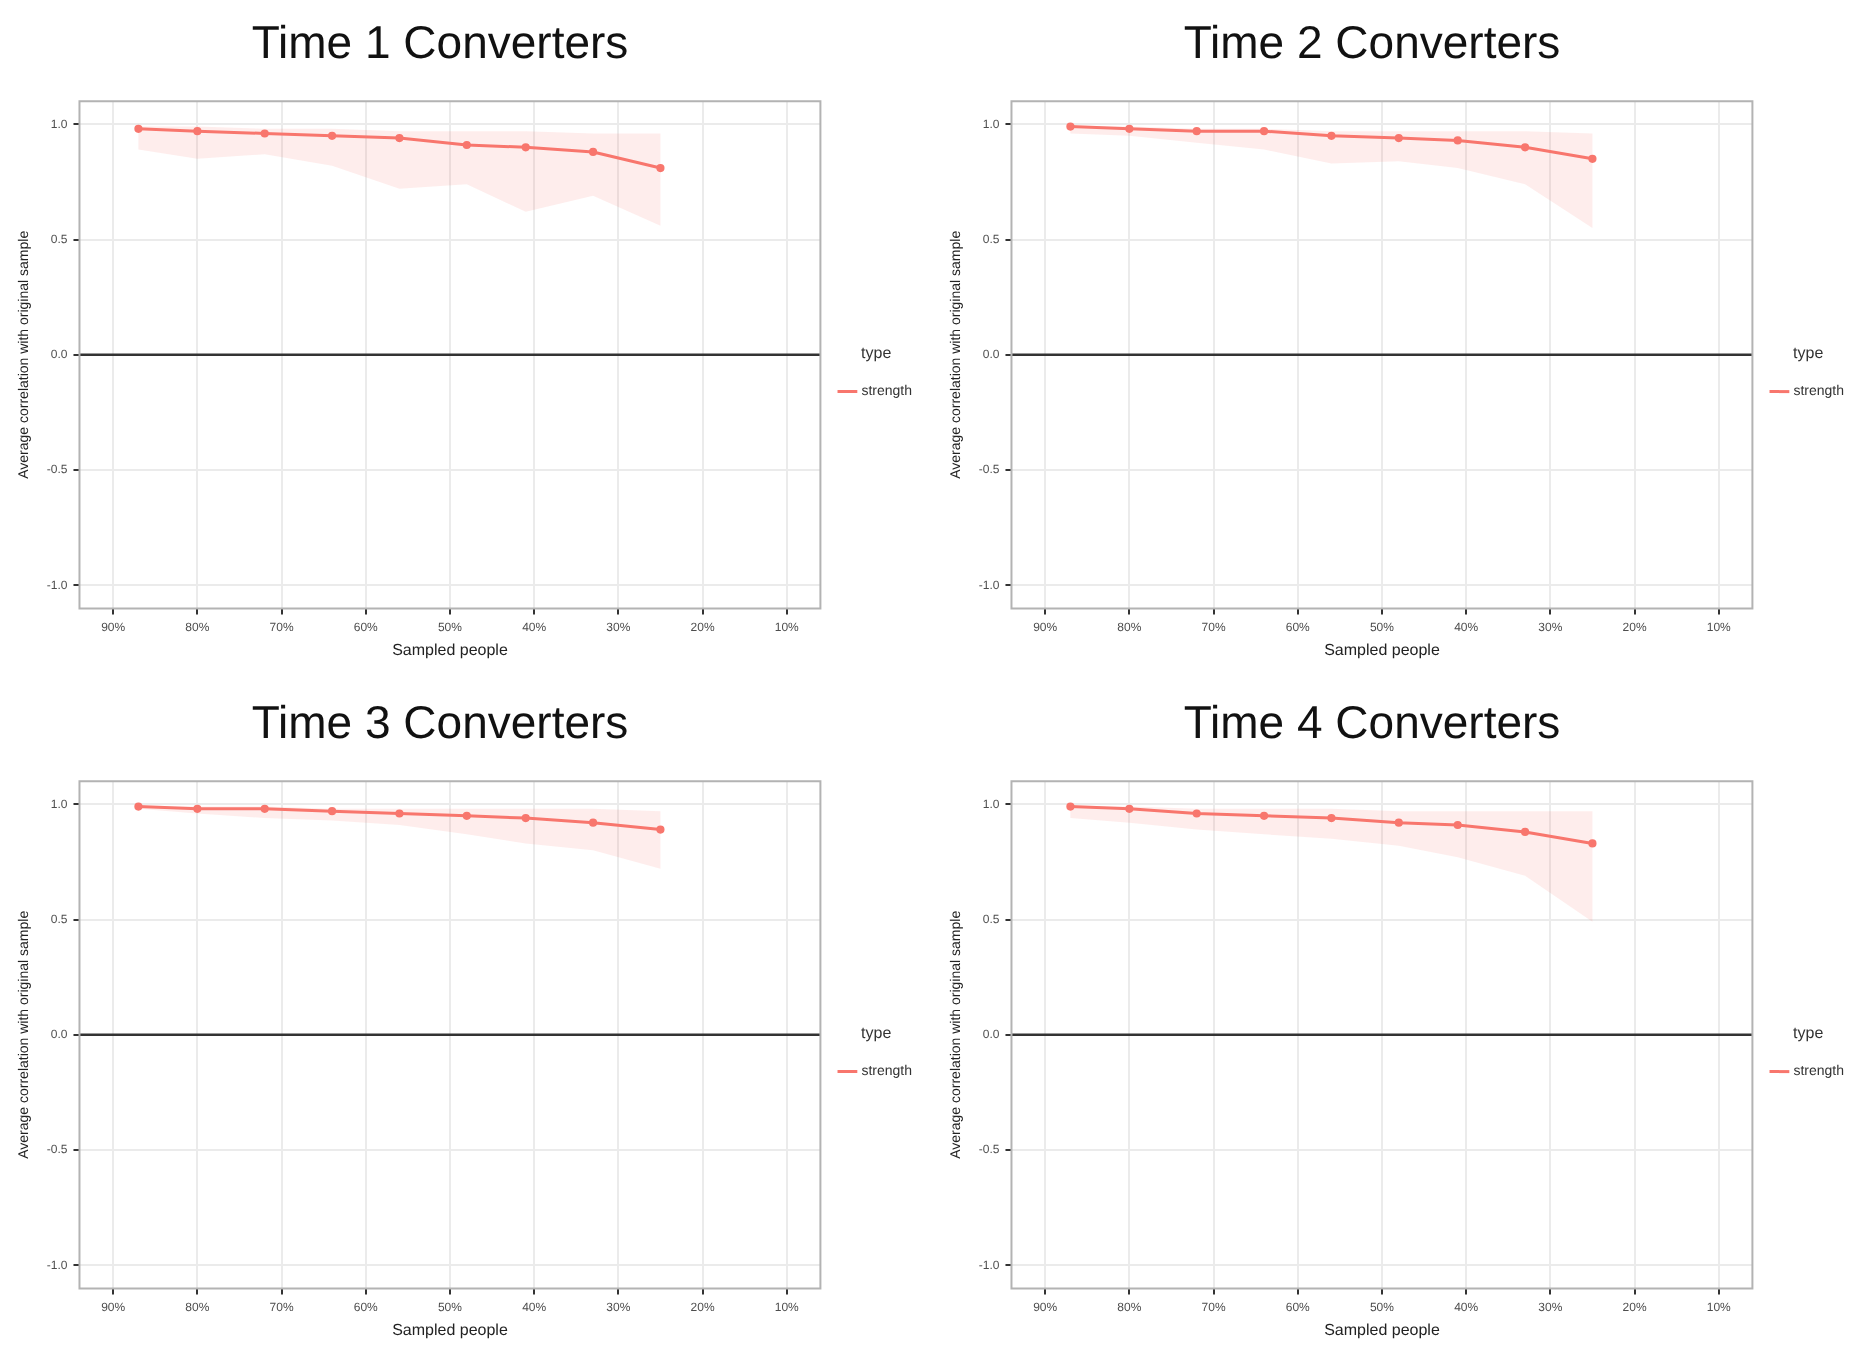 The width and height of the screenshot is (1864, 1358). What do you see at coordinates (1372, 43) in the screenshot?
I see `chart-title: Time 2 Converters` at bounding box center [1372, 43].